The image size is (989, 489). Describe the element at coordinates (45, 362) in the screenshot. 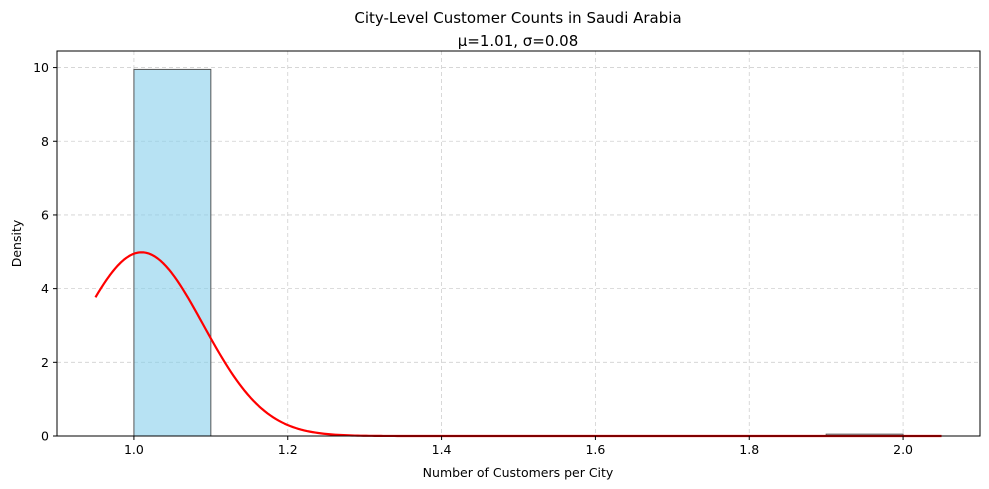

I see `y-tick-label: 2` at that location.